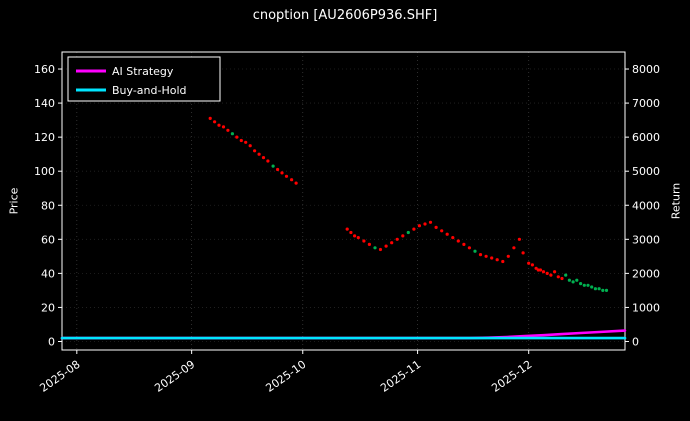 This screenshot has width=690, height=421. I want to click on legend: AI Strategy Buy-and-Hold, so click(144, 79).